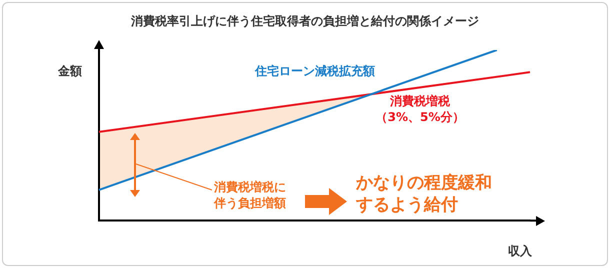  I want to click on chart-title: 消費税率引上げに伴う住宅取得者の負担増と給付の関係イメージ, so click(305, 22).